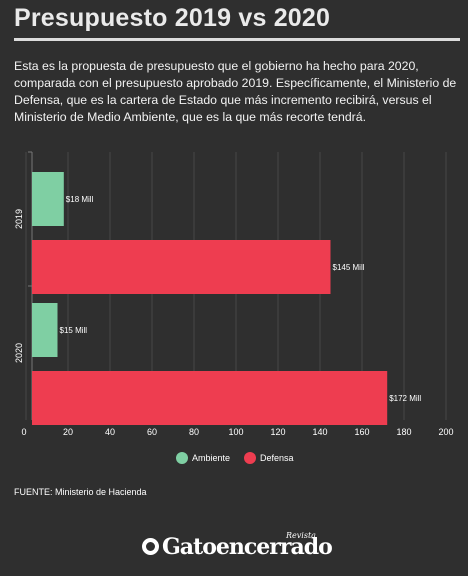  Describe the element at coordinates (403, 432) in the screenshot. I see `x-tick-label: 180` at that location.